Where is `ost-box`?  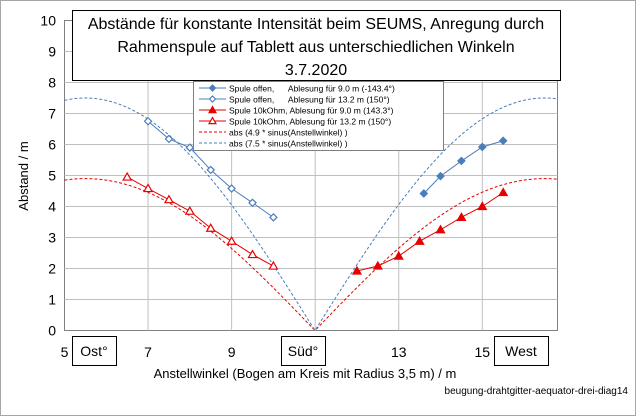 ost-box is located at coordinates (94, 351).